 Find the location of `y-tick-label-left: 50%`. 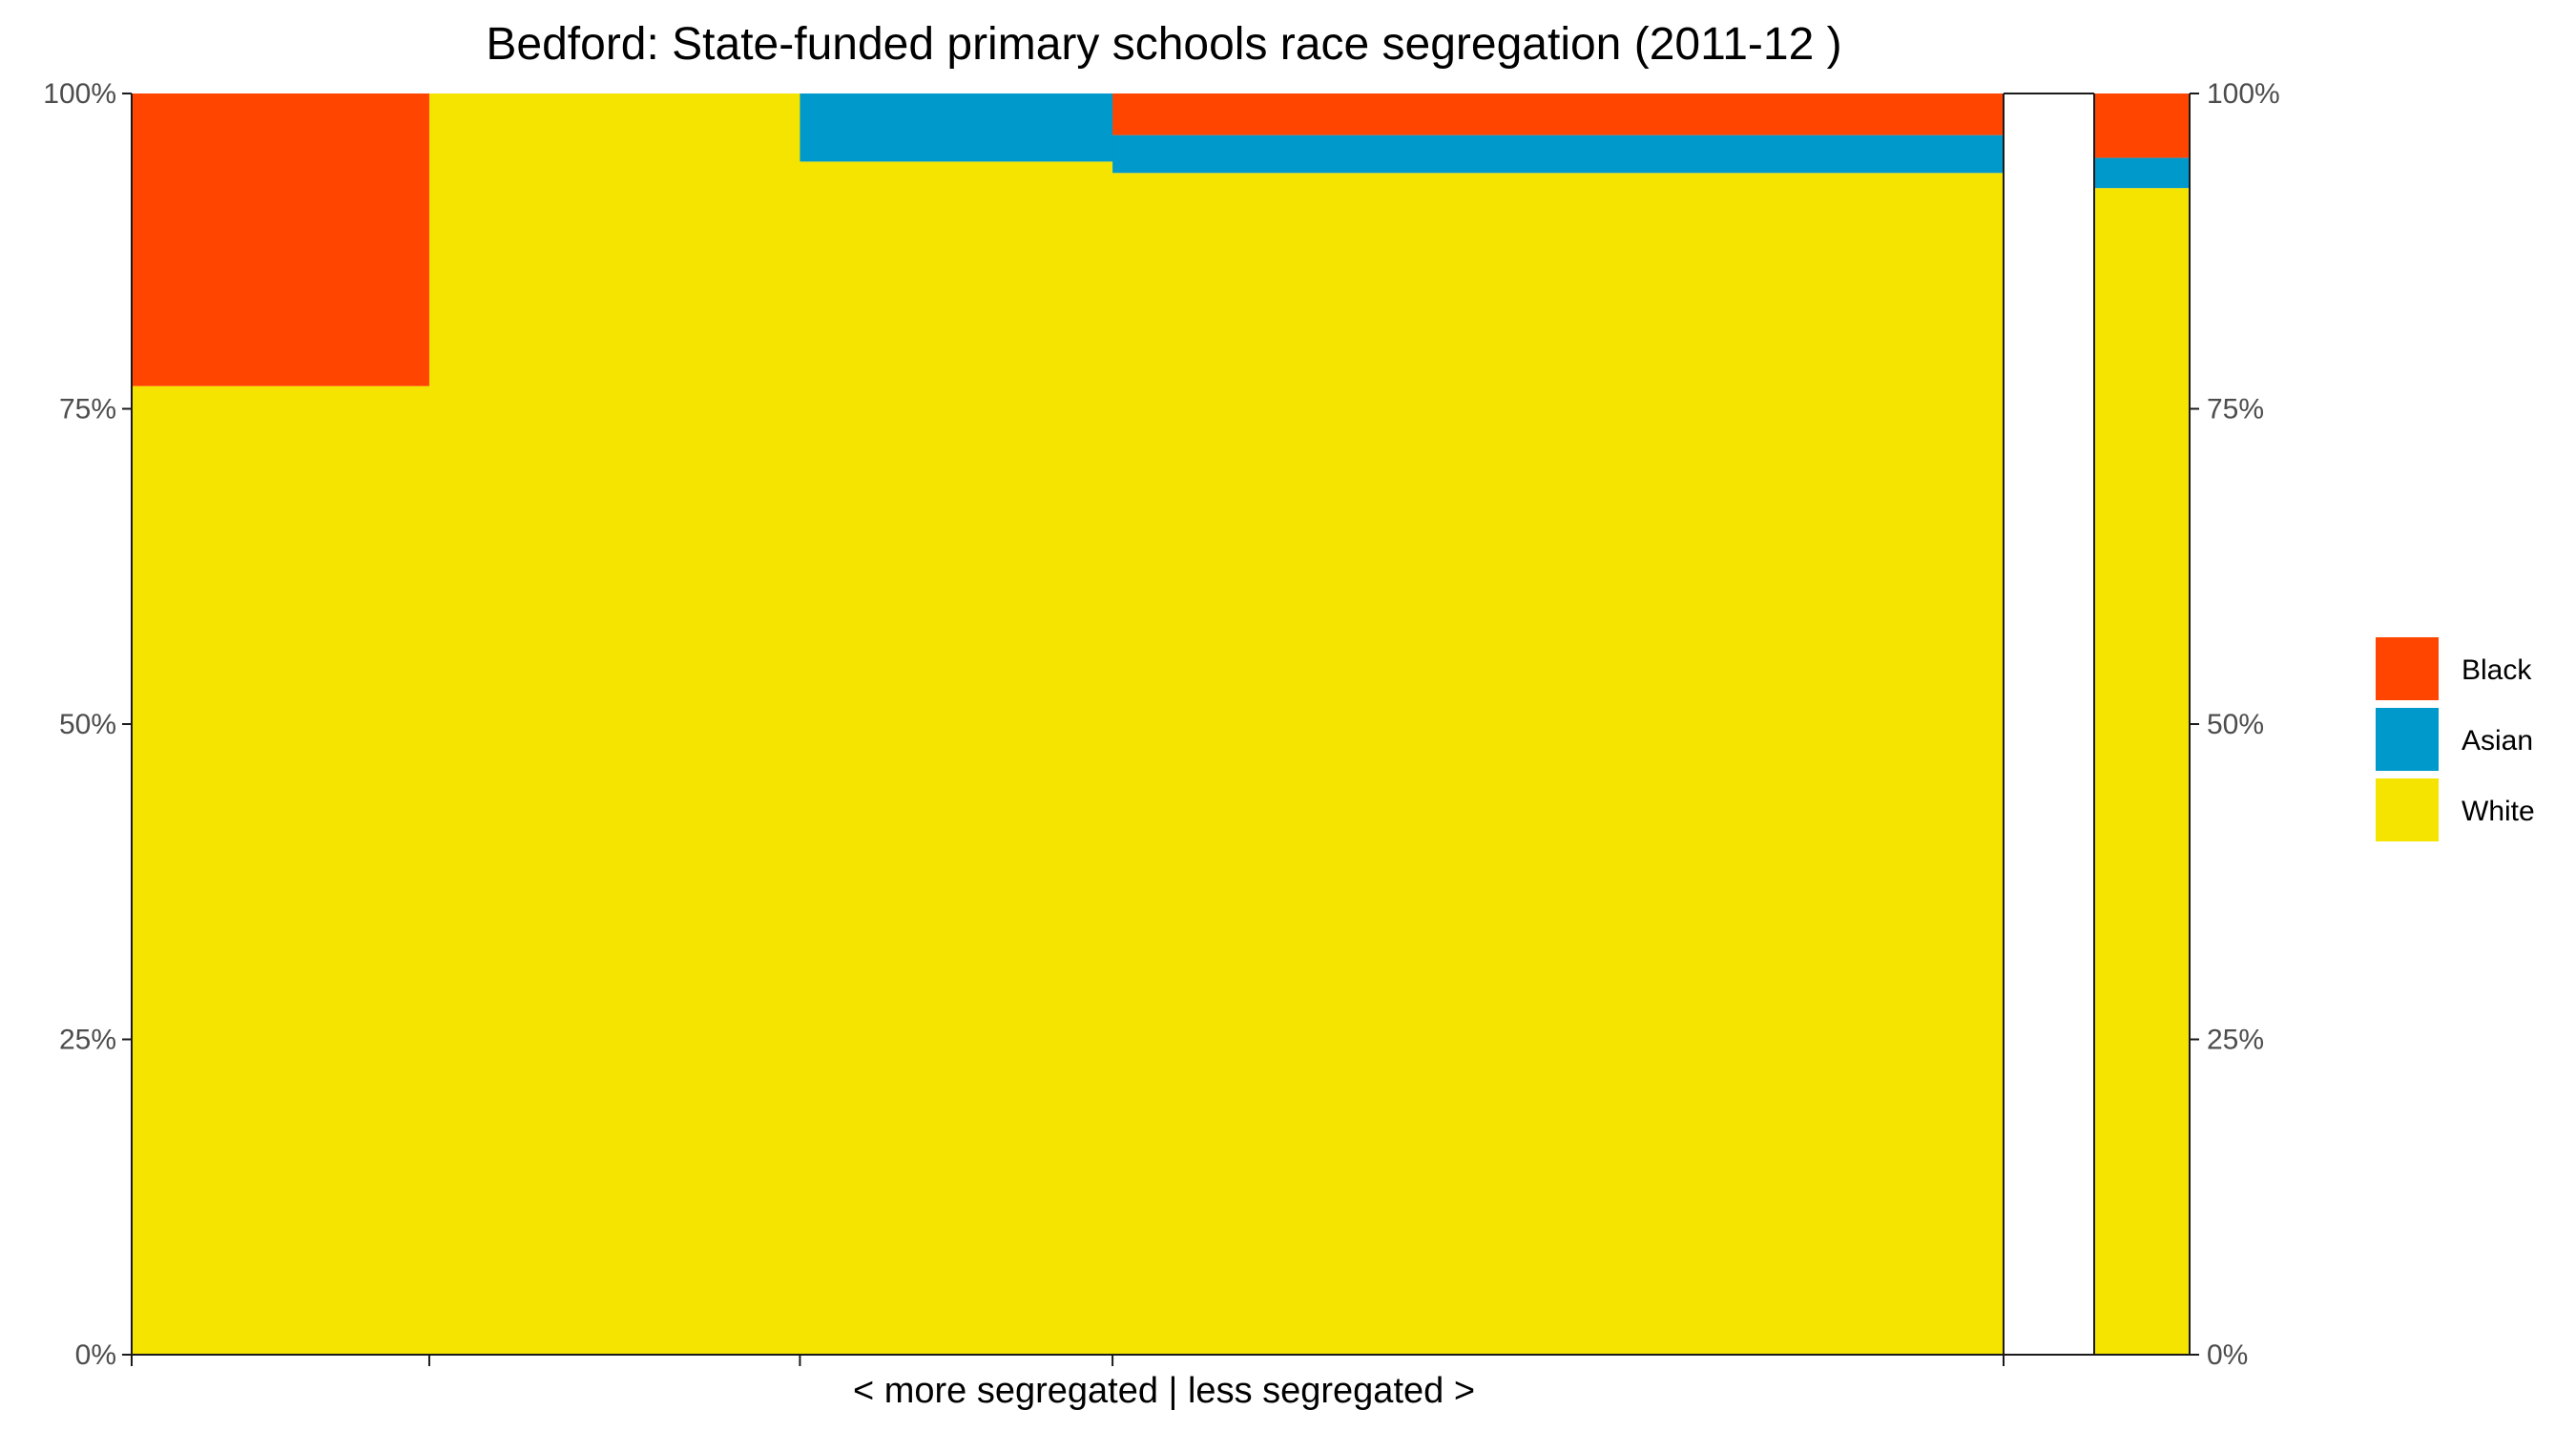

y-tick-label-left: 50% is located at coordinates (87, 724).